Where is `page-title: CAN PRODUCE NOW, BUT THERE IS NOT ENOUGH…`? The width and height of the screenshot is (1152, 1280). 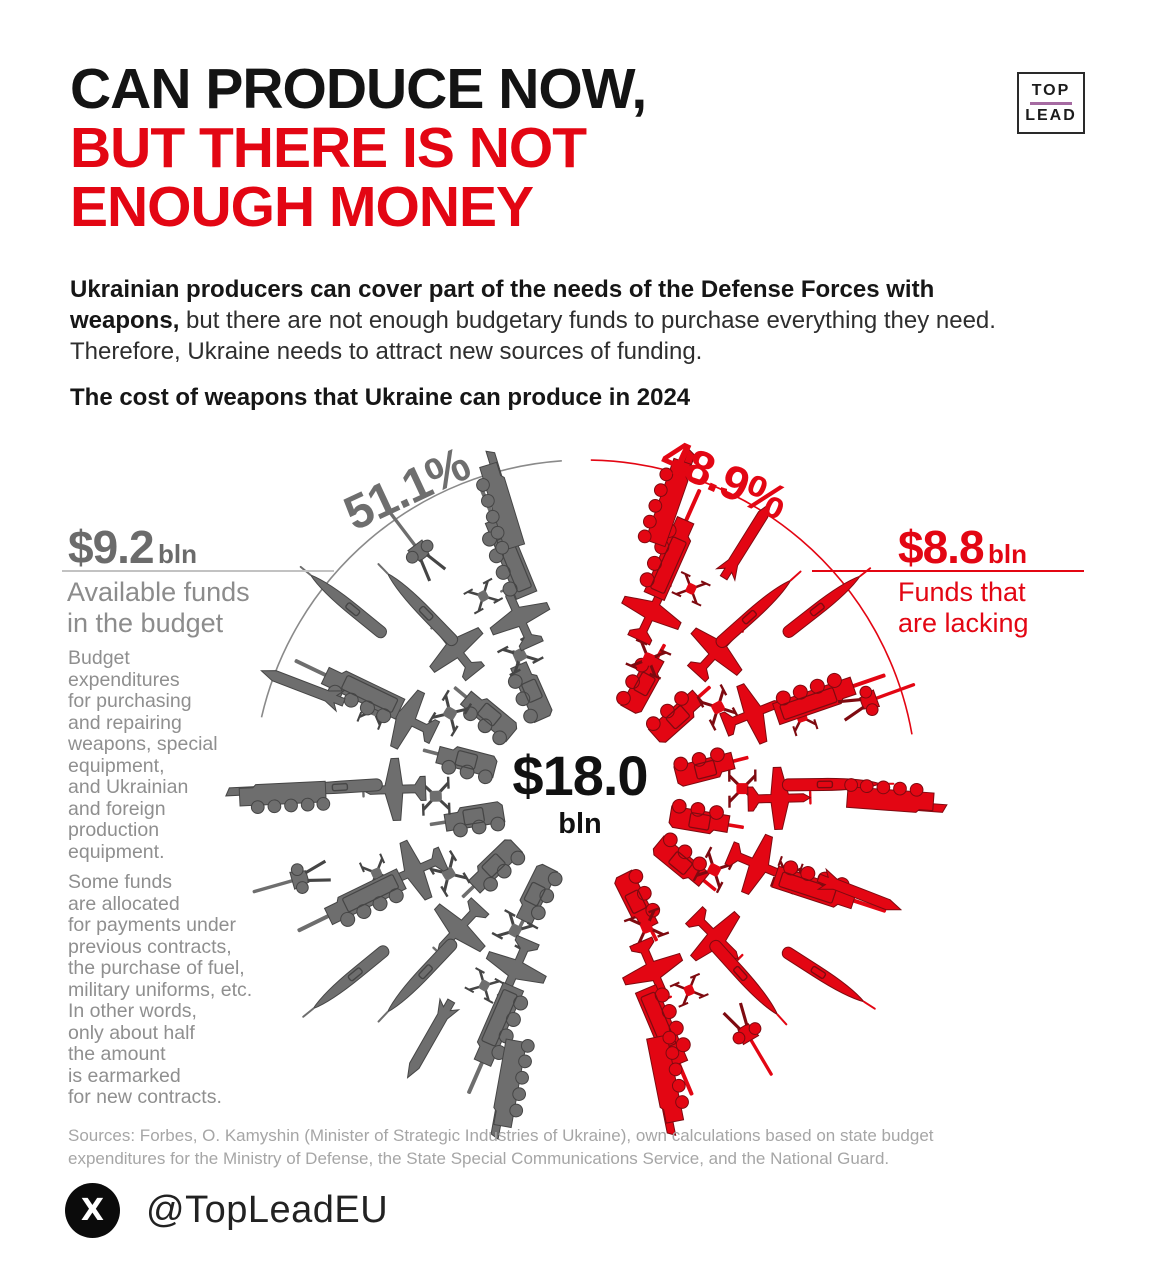 page-title: CAN PRODUCE NOW, BUT THERE IS NOT ENOUGH… is located at coordinates (358, 148).